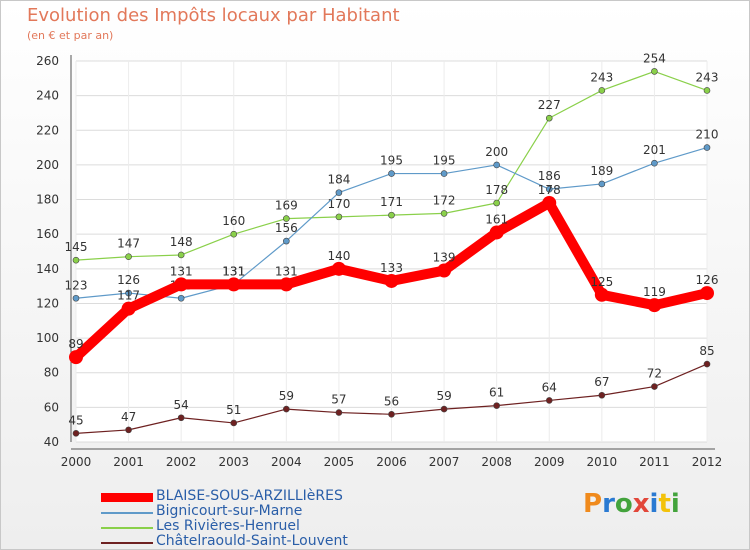  I want to click on data-label: 201, so click(654, 150).